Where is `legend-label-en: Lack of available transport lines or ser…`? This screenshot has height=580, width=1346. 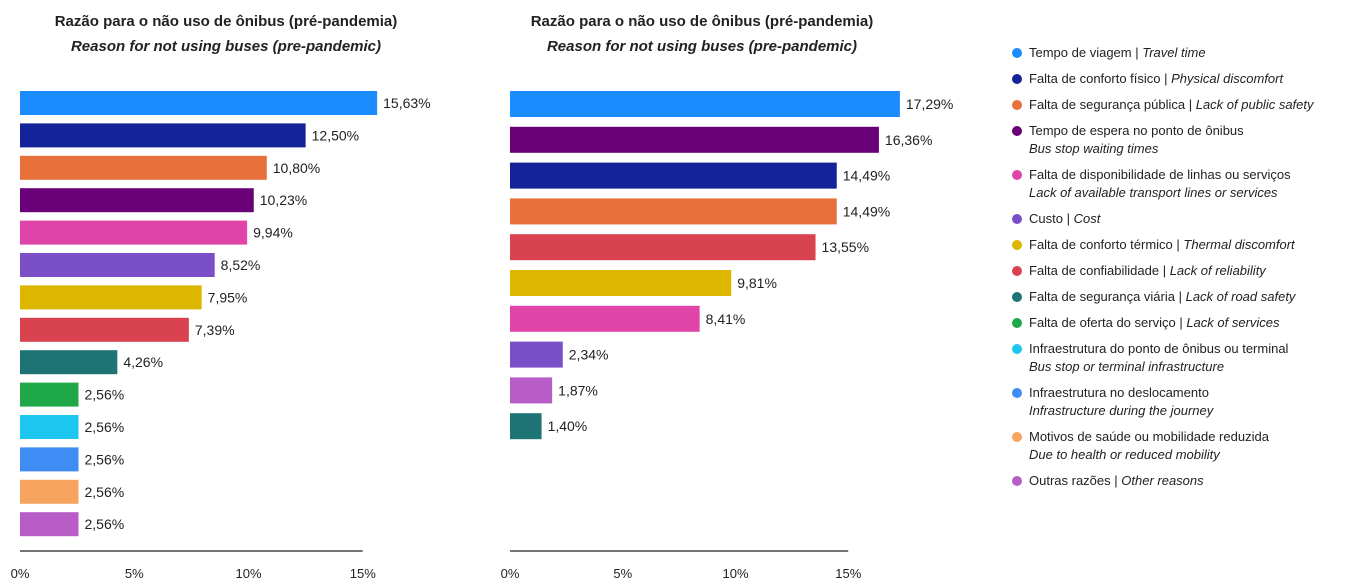
legend-label-en: Lack of available transport lines or ser… is located at coordinates (1153, 192).